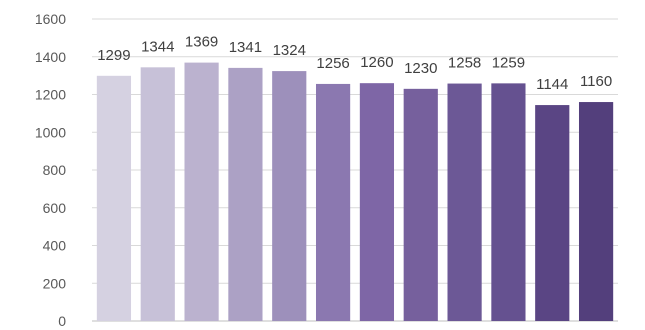 Image resolution: width=645 pixels, height=330 pixels. I want to click on data-label: 1144, so click(552, 84).